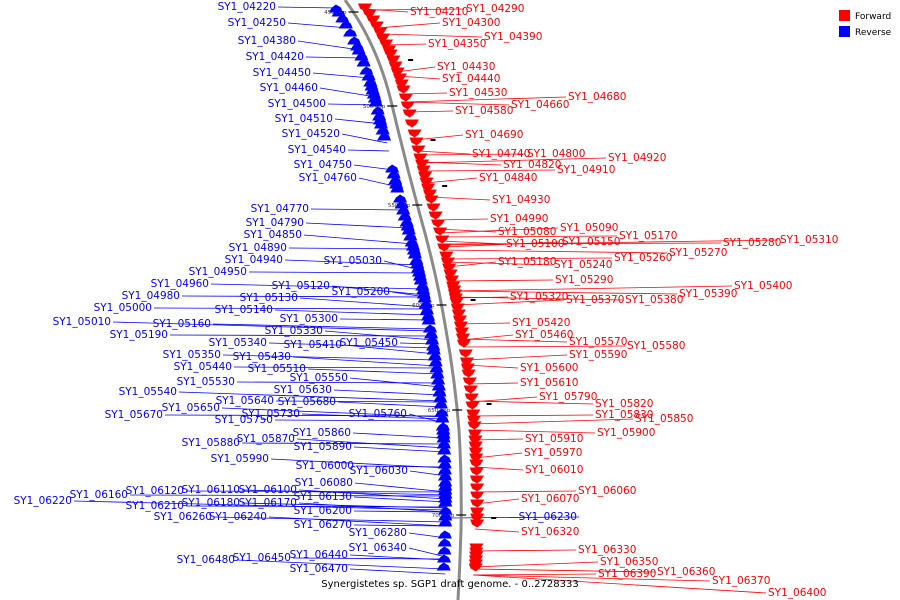 The width and height of the screenshot is (900, 600). Describe the element at coordinates (155, 506) in the screenshot. I see `gene-label-reverse: SY1_06210` at that location.